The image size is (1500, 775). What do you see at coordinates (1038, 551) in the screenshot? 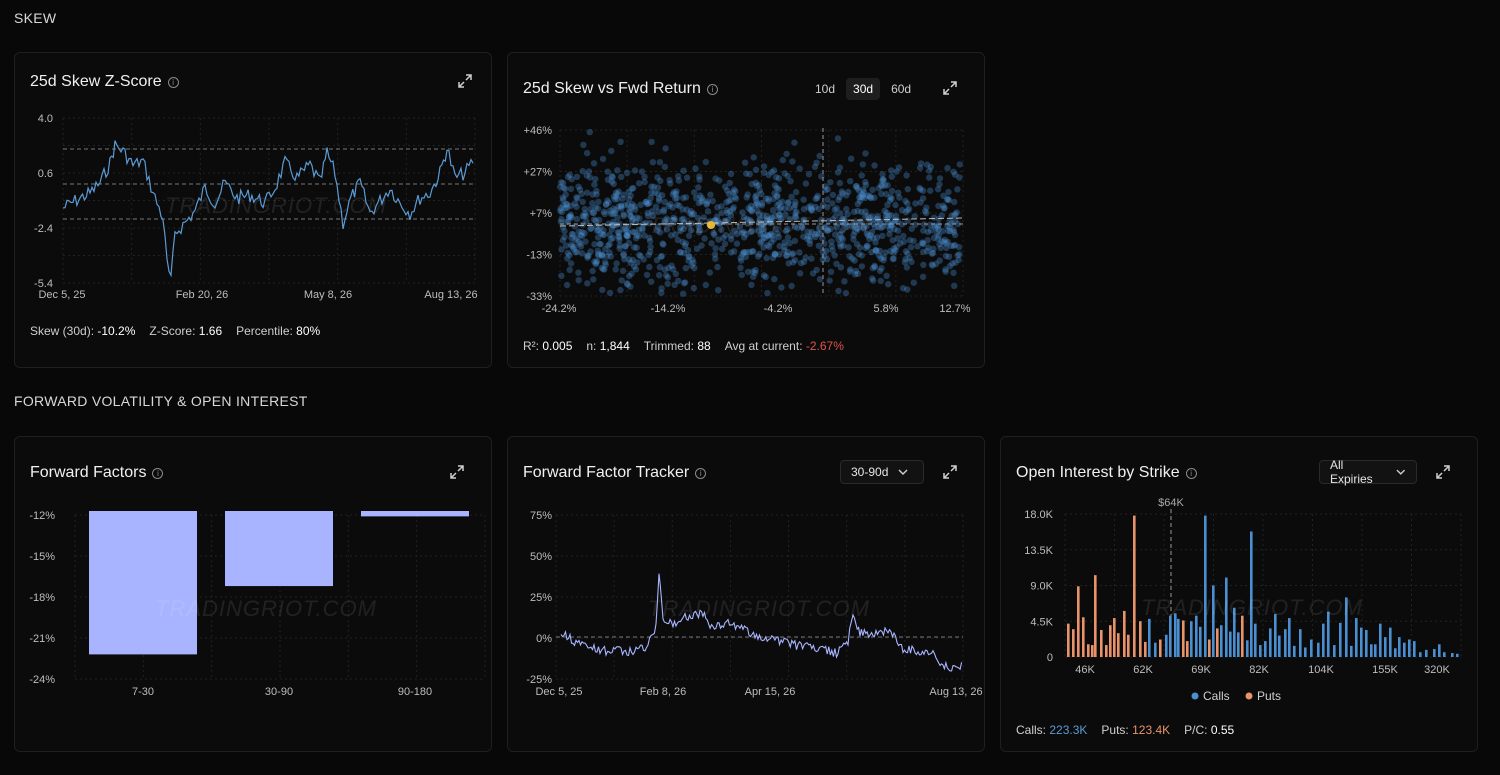
I see `y-tick-label: 13.5K` at bounding box center [1038, 551].